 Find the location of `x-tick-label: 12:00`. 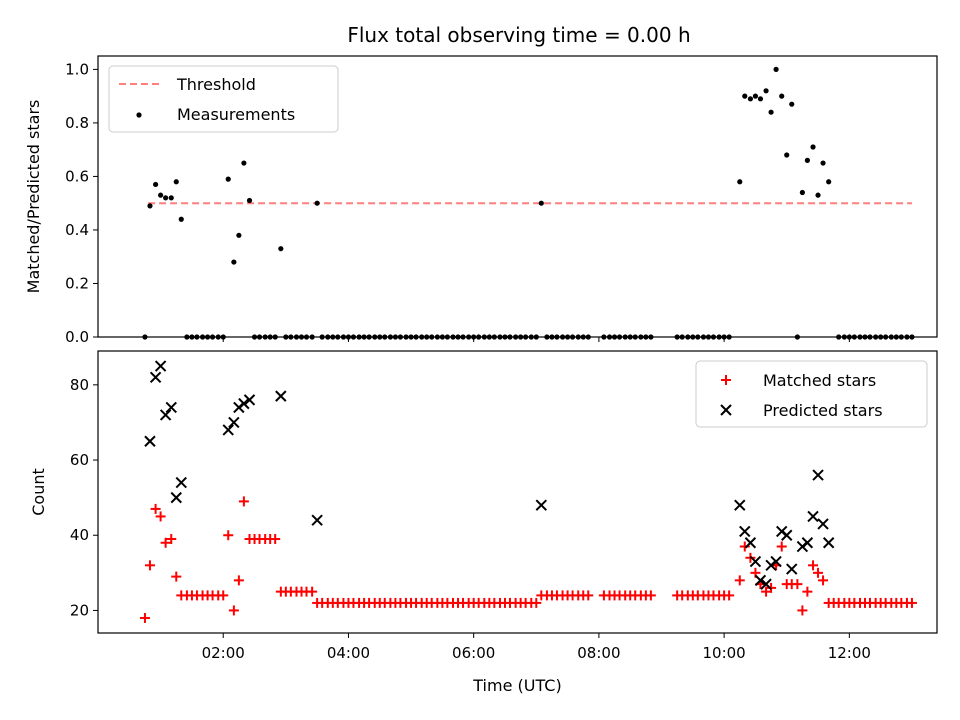

x-tick-label: 12:00 is located at coordinates (849, 653).